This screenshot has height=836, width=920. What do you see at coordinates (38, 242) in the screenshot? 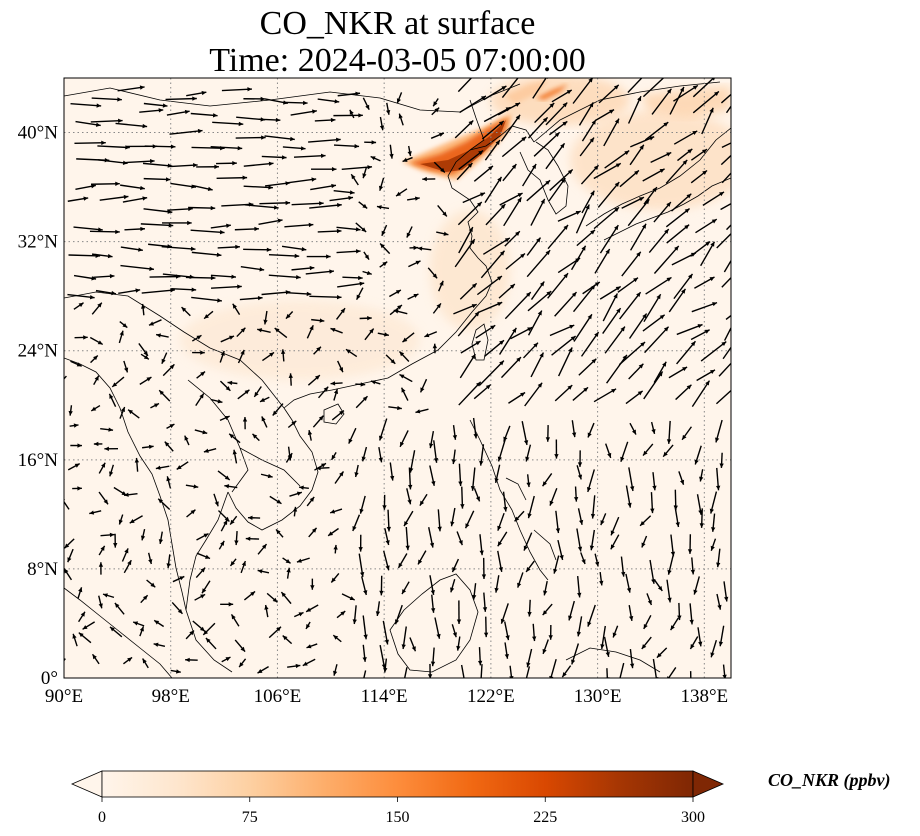
I see `lat-tick-label: 32°N` at bounding box center [38, 242].